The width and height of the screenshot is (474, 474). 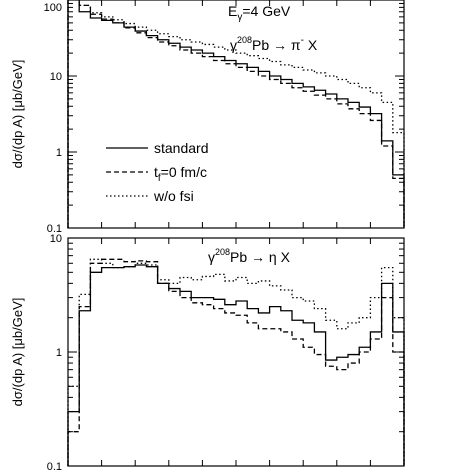 I want to click on bottom-y-tick-label: 1, so click(x=59, y=353).